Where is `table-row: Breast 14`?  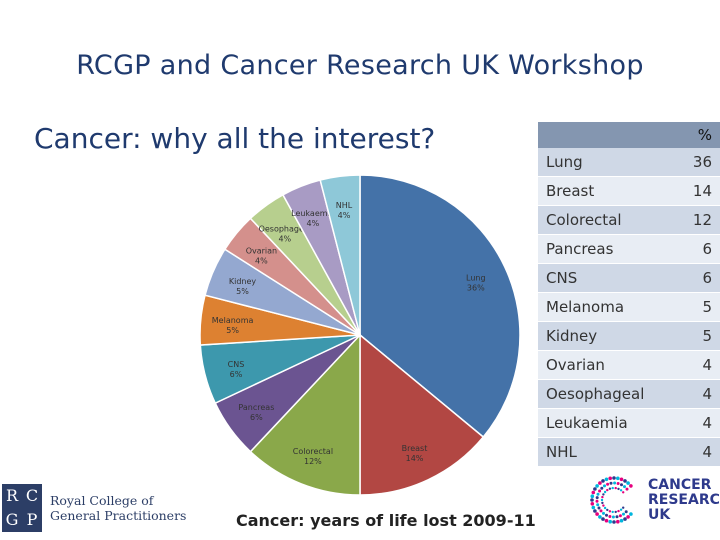 table-row: Breast 14 is located at coordinates (629, 191).